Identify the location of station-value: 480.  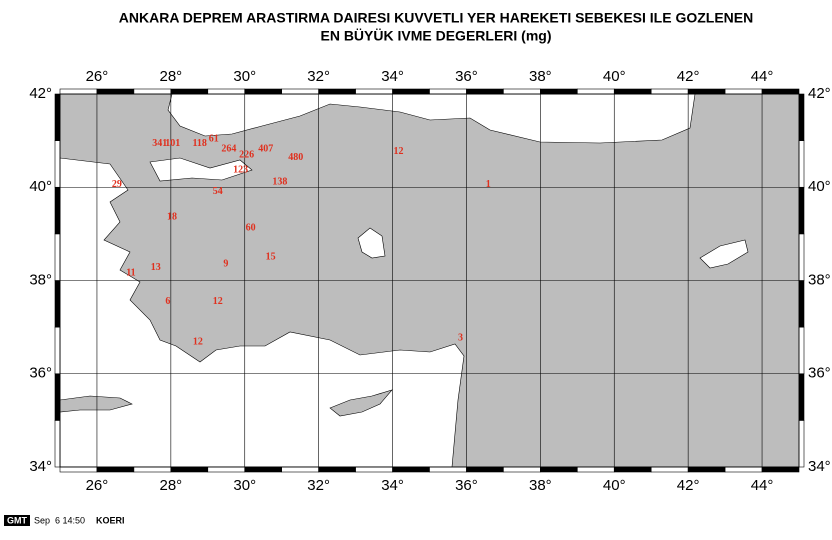
(295, 157).